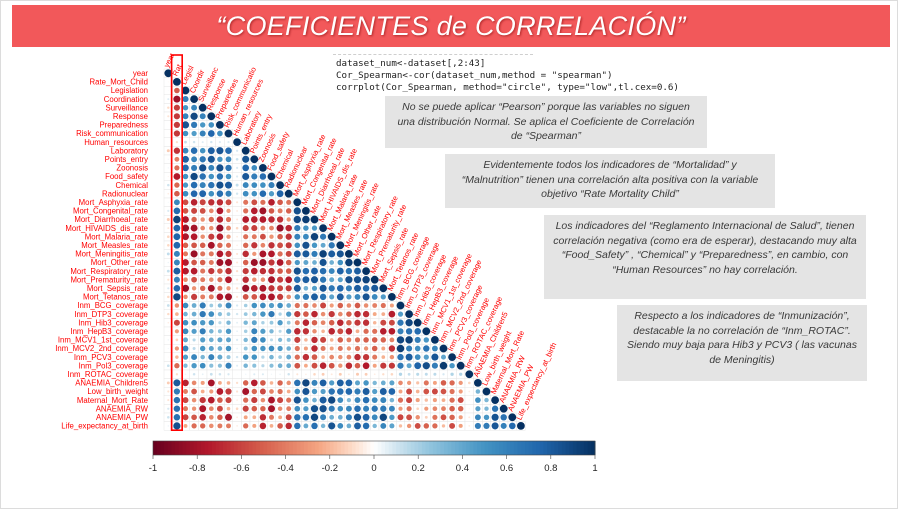 The width and height of the screenshot is (898, 510). Describe the element at coordinates (113, 202) in the screenshot. I see `row-label: Mort_Asphyxia_rate` at that location.